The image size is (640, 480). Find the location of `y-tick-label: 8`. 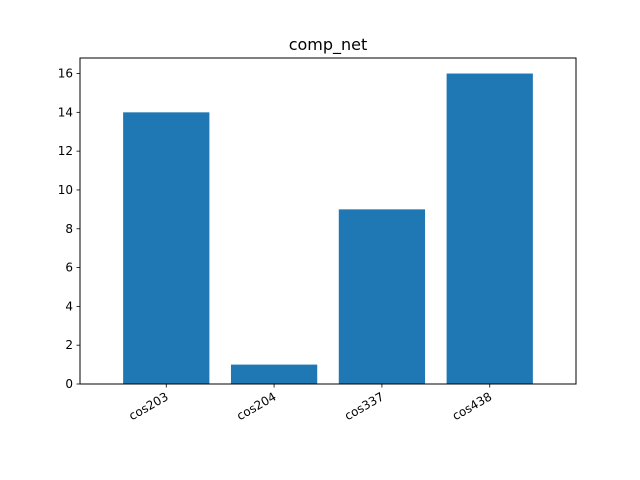

y-tick-label: 8 is located at coordinates (69, 229).